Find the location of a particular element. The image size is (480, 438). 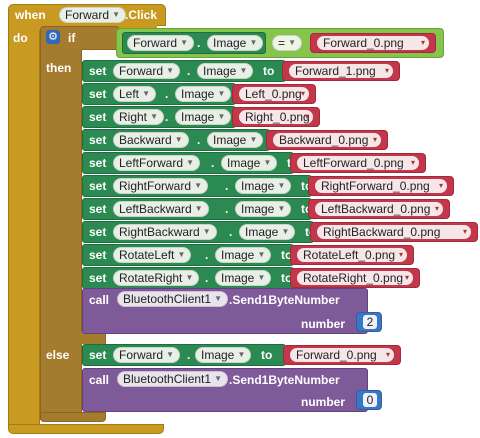

text-field: Right_0.png ▾ is located at coordinates (276, 117).